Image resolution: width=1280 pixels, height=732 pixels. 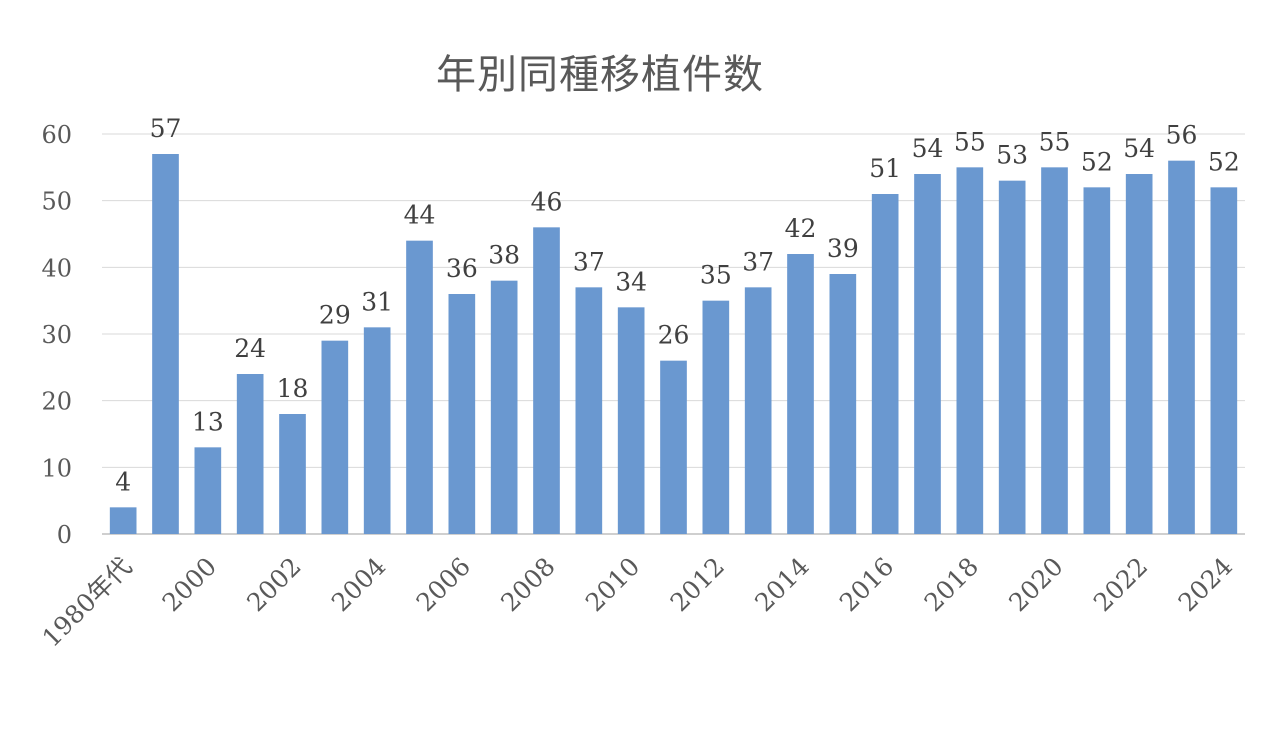 What do you see at coordinates (166, 128) in the screenshot?
I see `data-label: 57` at bounding box center [166, 128].